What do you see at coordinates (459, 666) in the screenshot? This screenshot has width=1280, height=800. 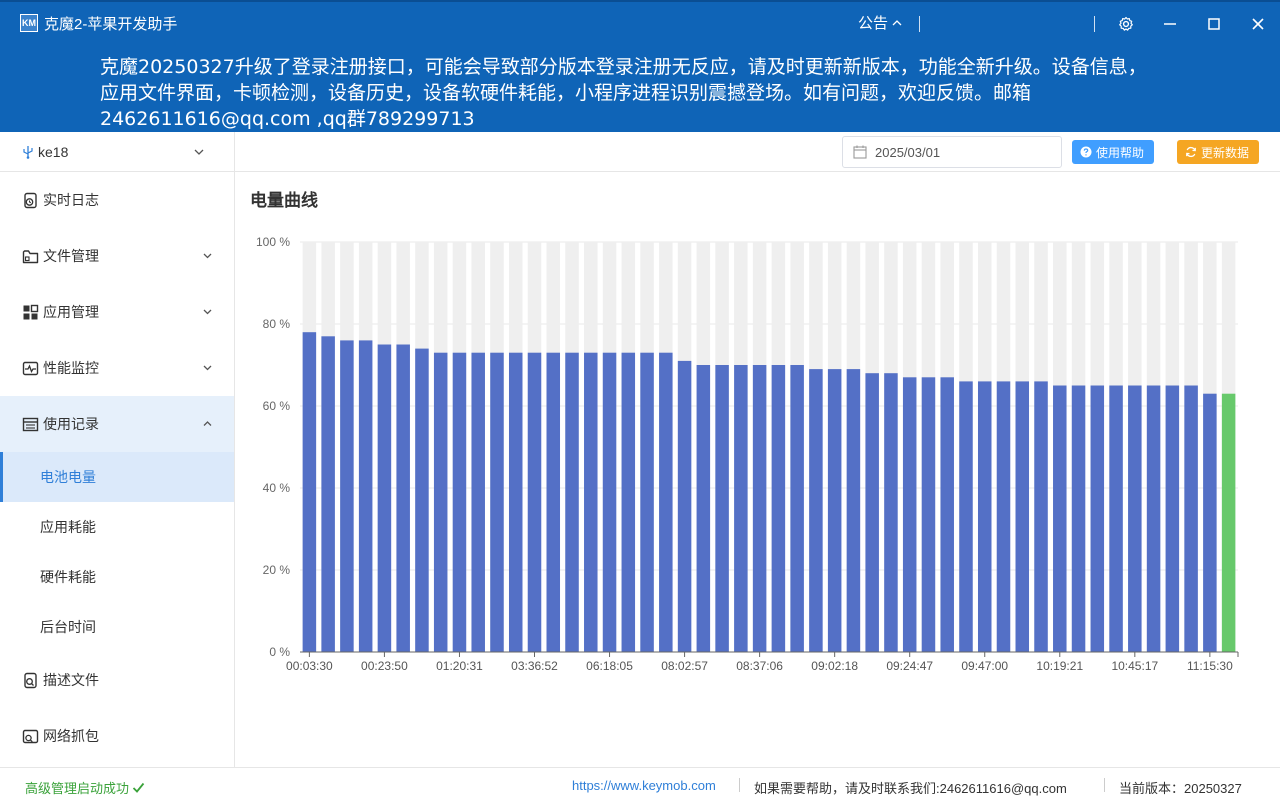 I see `x-tick-label: 01:20:31` at bounding box center [459, 666].